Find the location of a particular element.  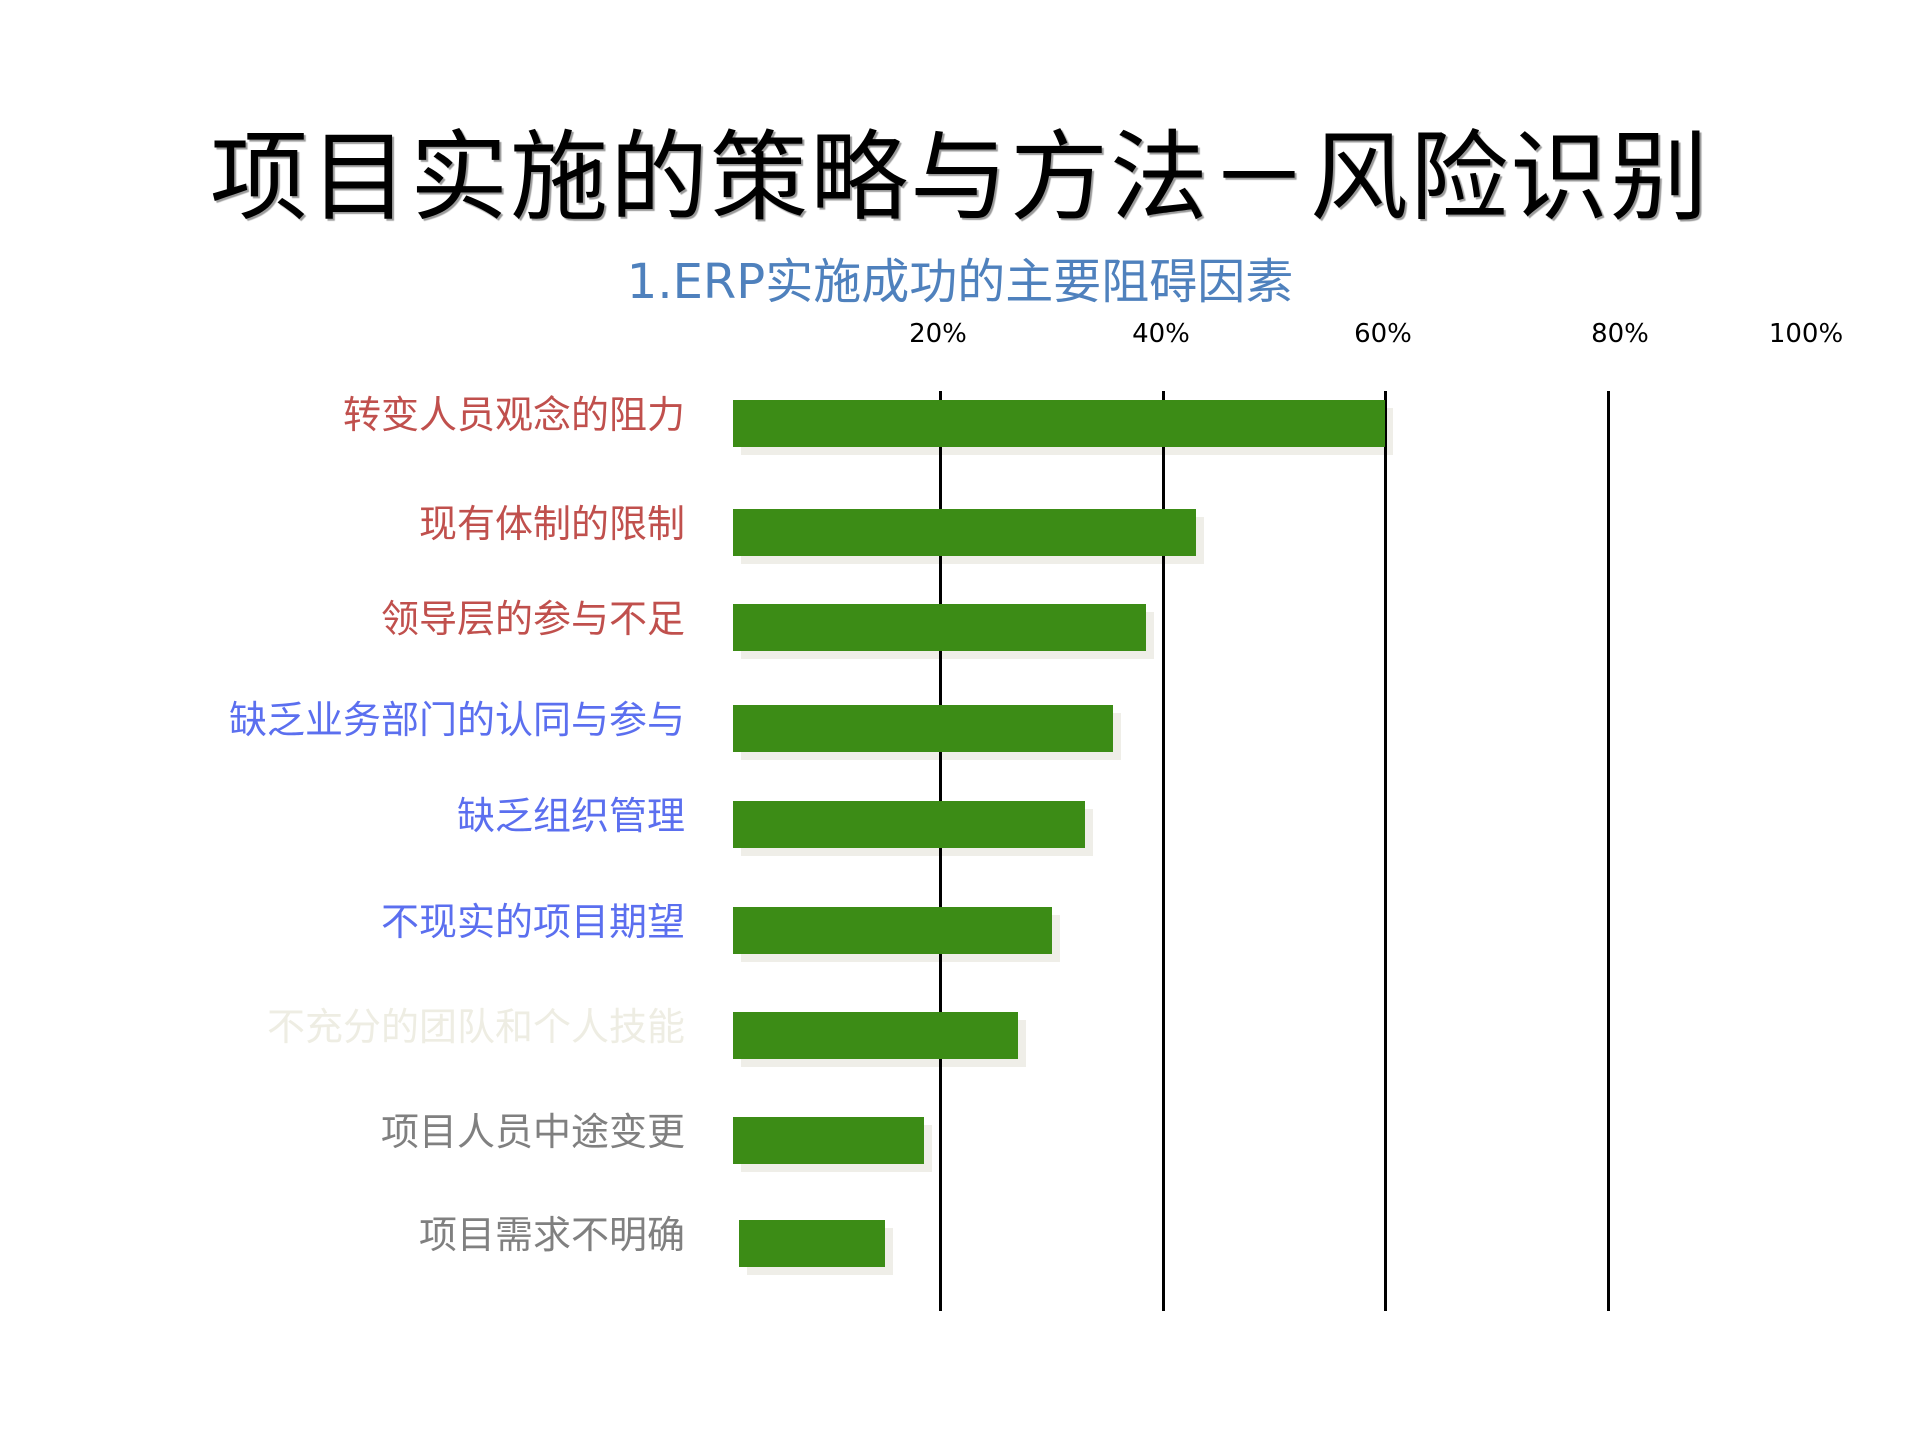

category-label: 项目需求不明确 is located at coordinates (551, 1235).